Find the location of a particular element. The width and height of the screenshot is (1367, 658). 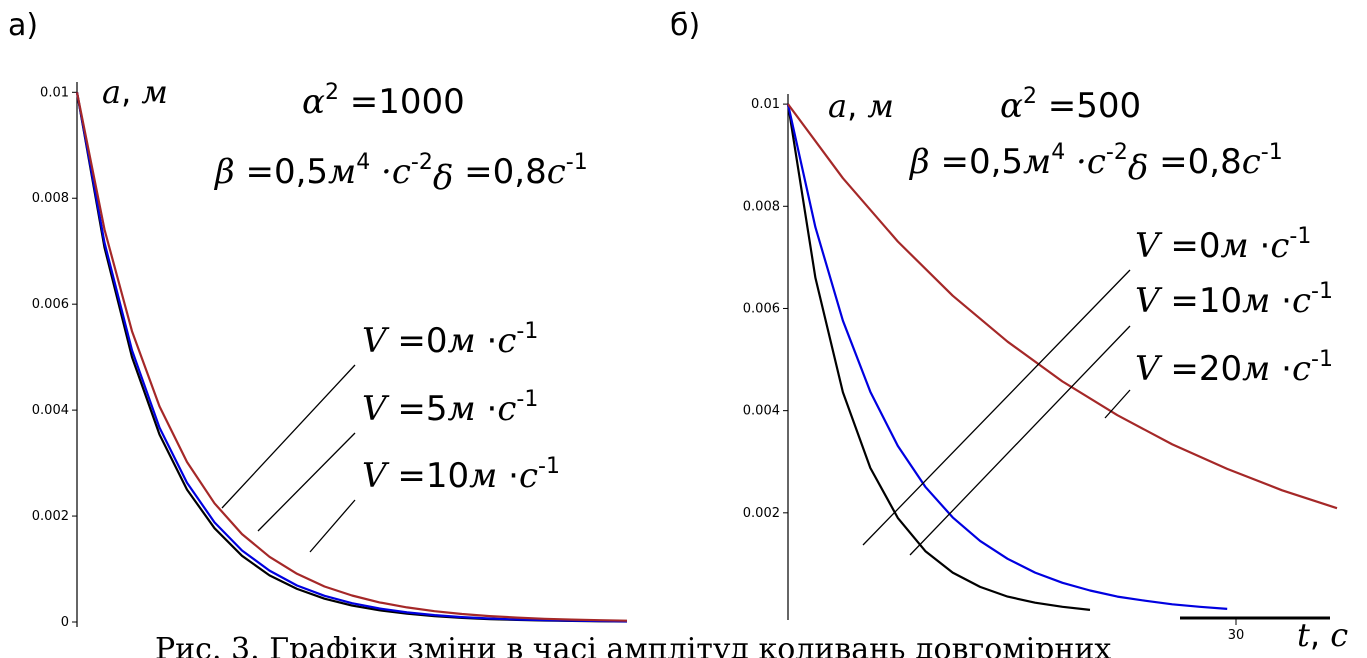

panel-label-a: а) is located at coordinates (23, 25).